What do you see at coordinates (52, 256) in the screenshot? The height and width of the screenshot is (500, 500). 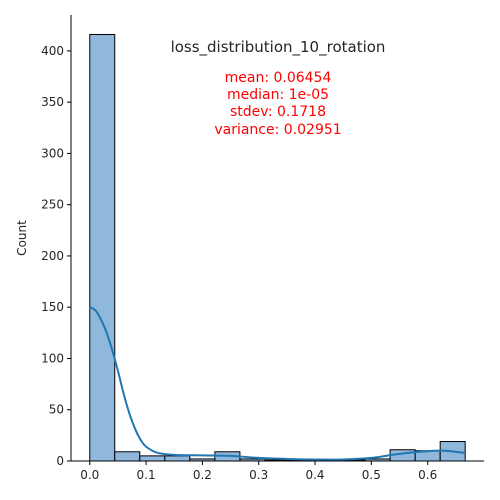 I see `y-tick-label: 200` at bounding box center [52, 256].